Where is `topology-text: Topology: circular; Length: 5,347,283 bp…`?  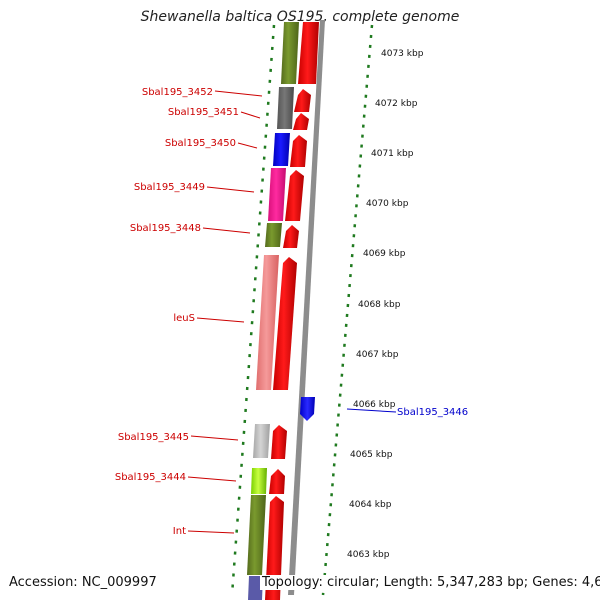
topology-text: Topology: circular; Length: 5,347,283 bp… is located at coordinates (430, 582).